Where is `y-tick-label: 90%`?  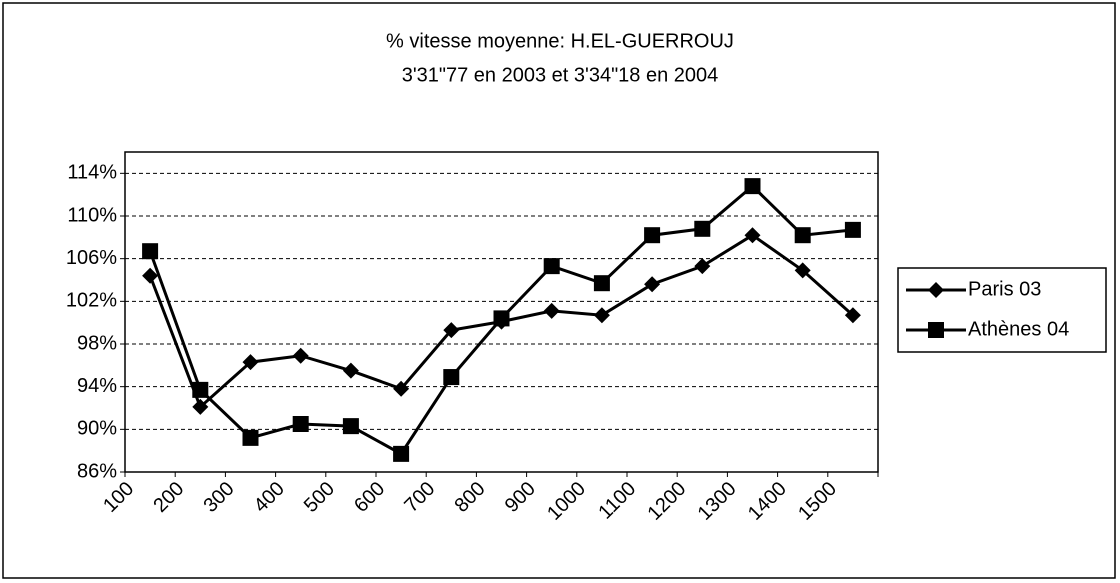 y-tick-label: 90% is located at coordinates (97, 429).